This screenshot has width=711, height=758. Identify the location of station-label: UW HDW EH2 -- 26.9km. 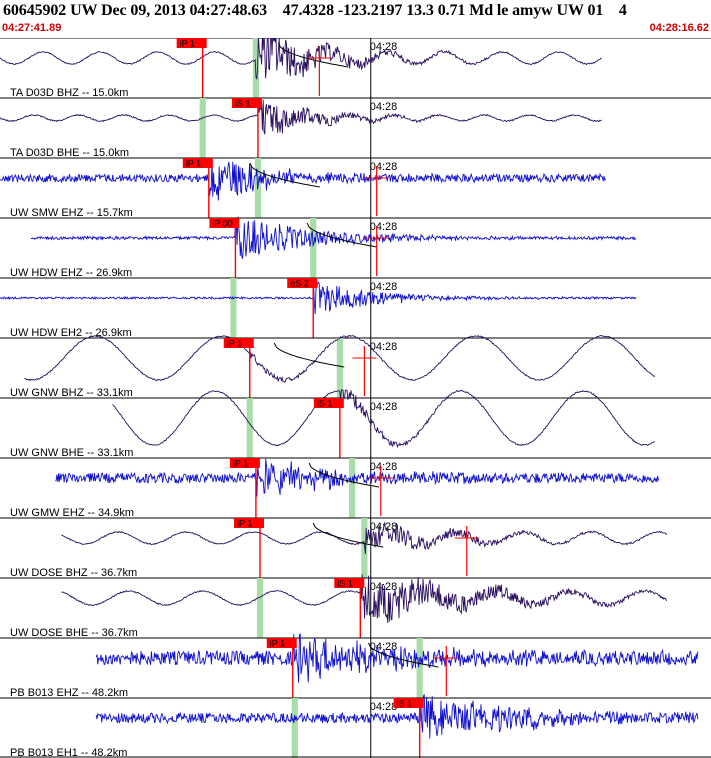
(71, 333).